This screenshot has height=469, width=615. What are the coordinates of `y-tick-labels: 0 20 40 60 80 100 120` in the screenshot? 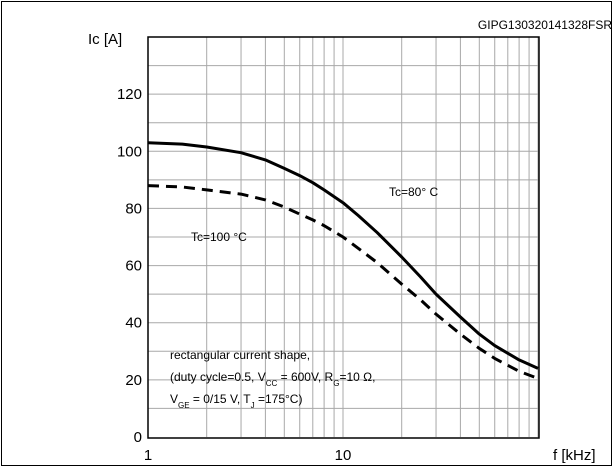 It's located at (129, 266).